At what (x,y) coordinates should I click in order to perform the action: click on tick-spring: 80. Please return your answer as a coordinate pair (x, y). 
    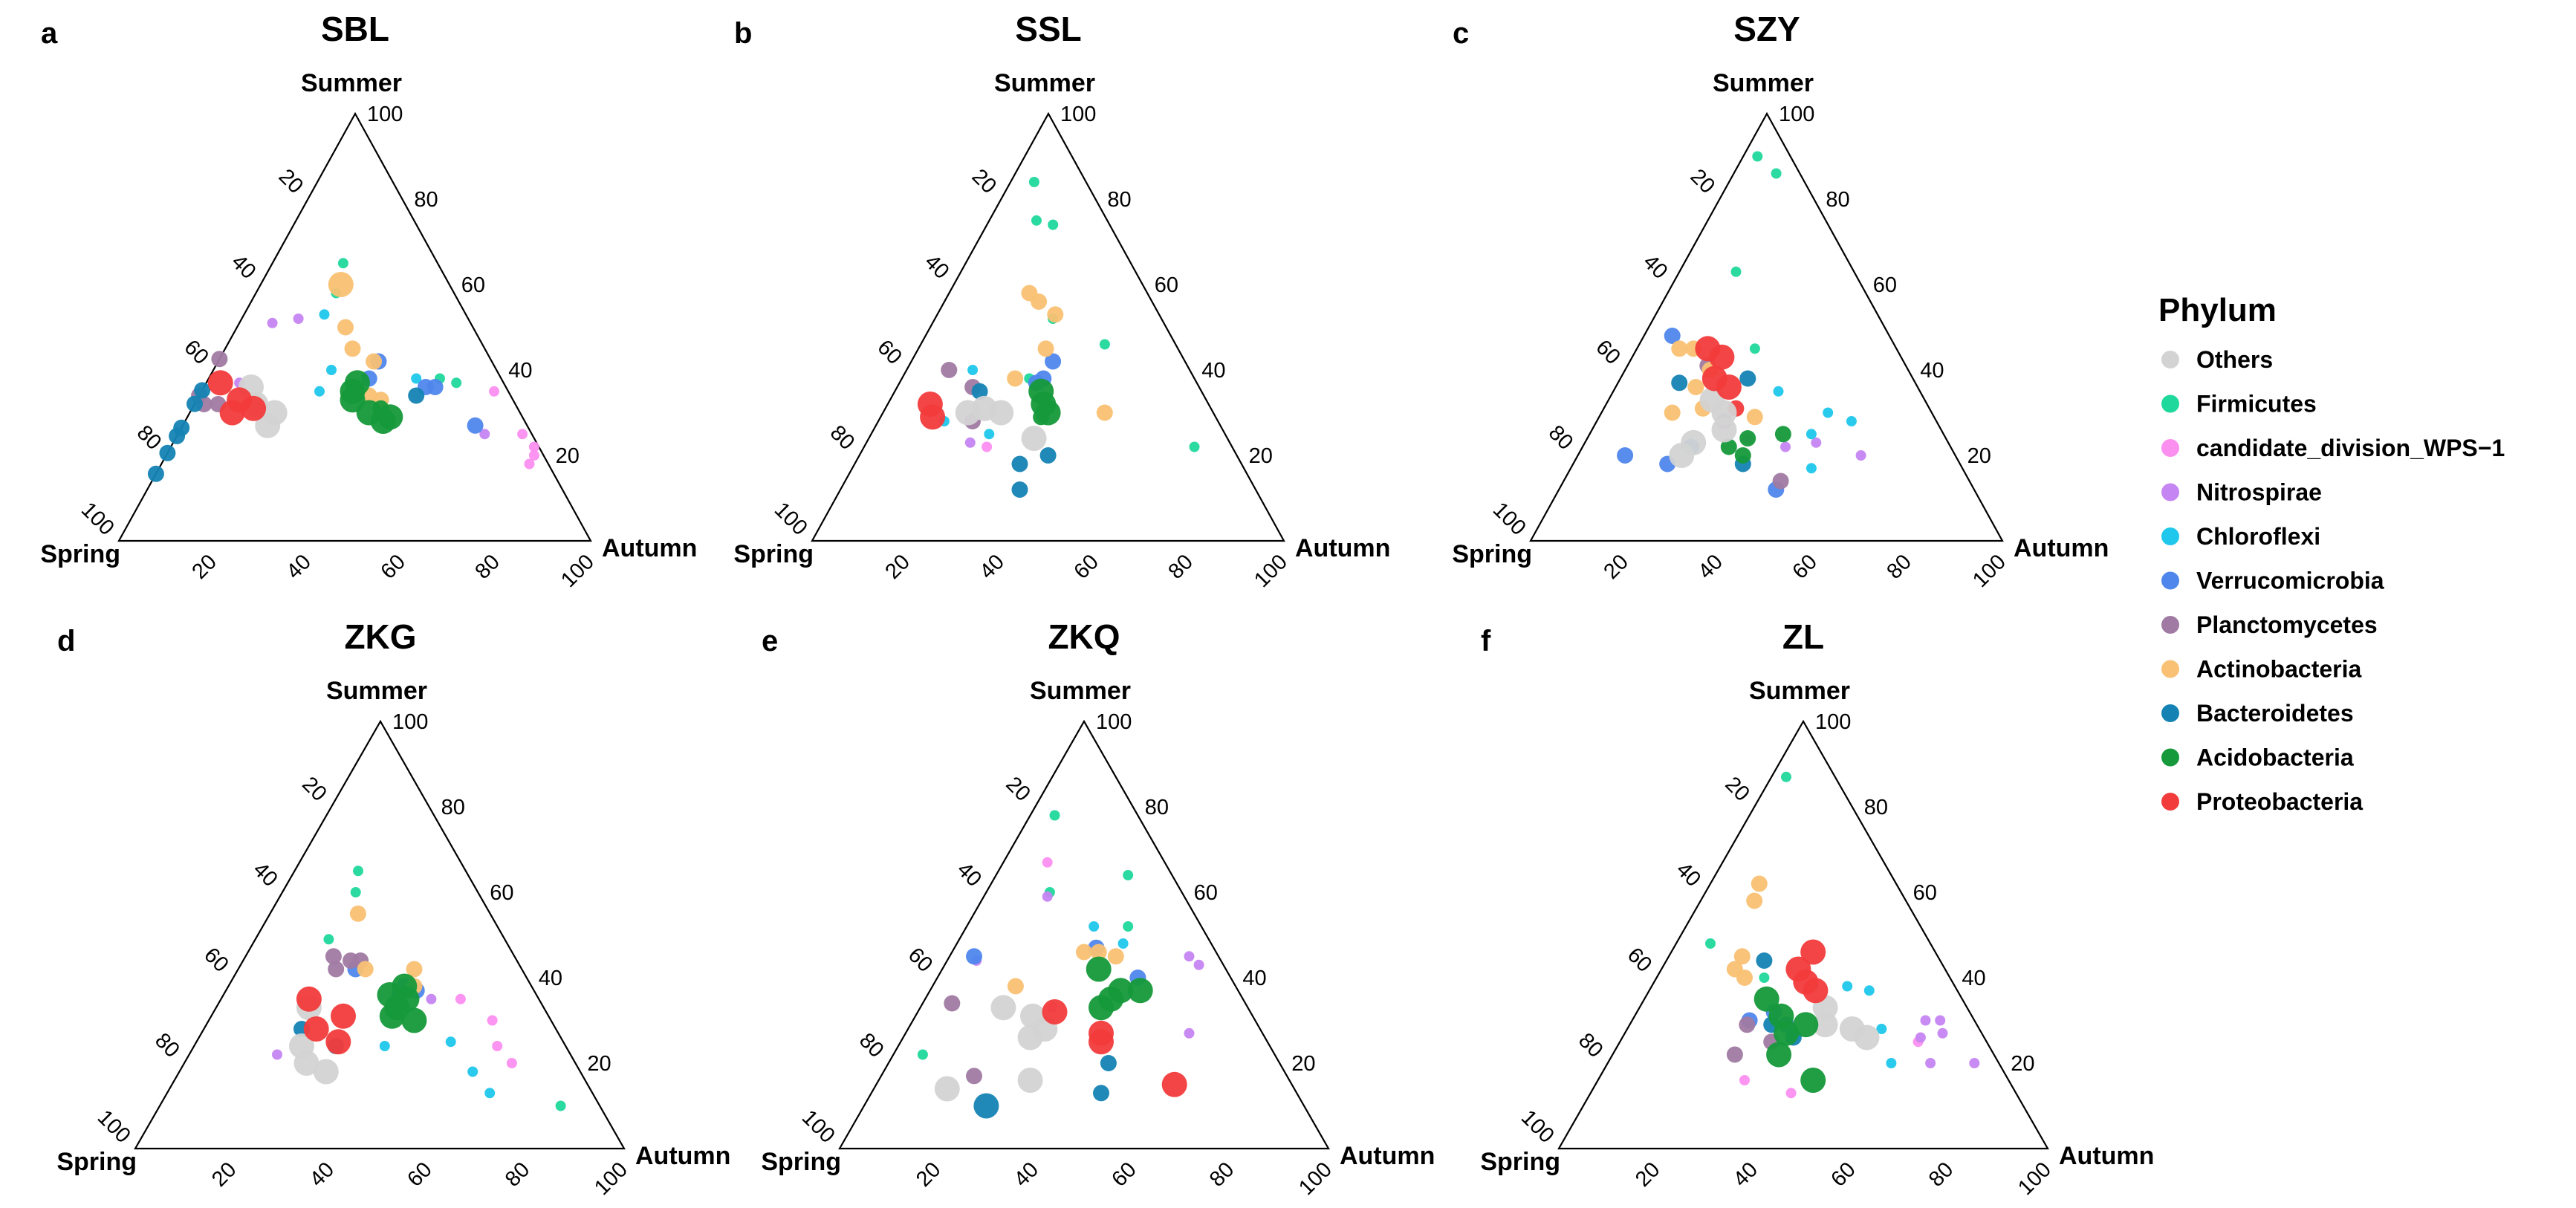
    Looking at the image, I should click on (842, 438).